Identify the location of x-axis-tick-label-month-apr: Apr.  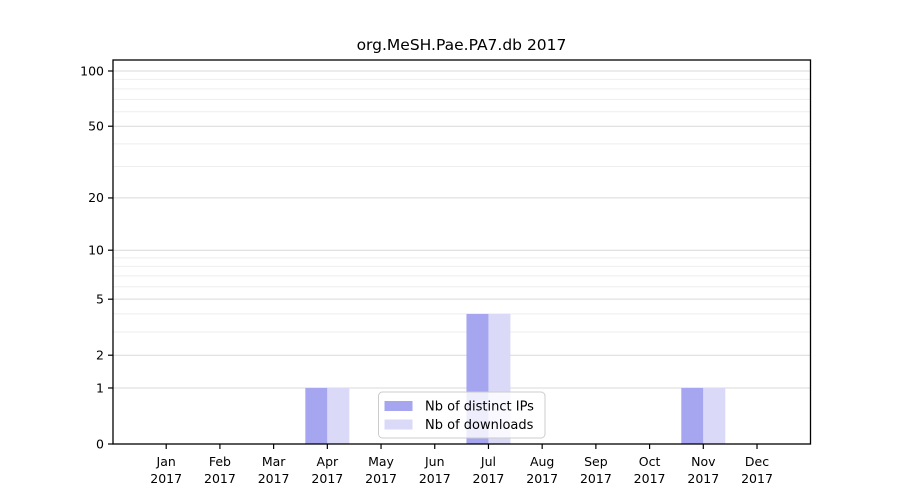
(328, 461).